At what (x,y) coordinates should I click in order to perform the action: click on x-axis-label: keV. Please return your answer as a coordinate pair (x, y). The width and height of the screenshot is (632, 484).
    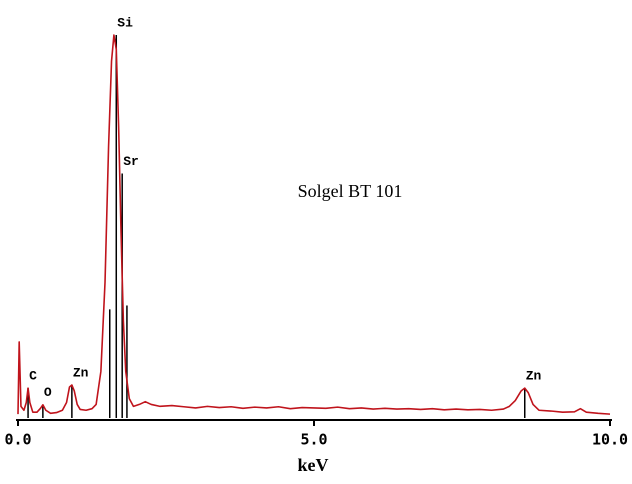
    Looking at the image, I should click on (313, 465).